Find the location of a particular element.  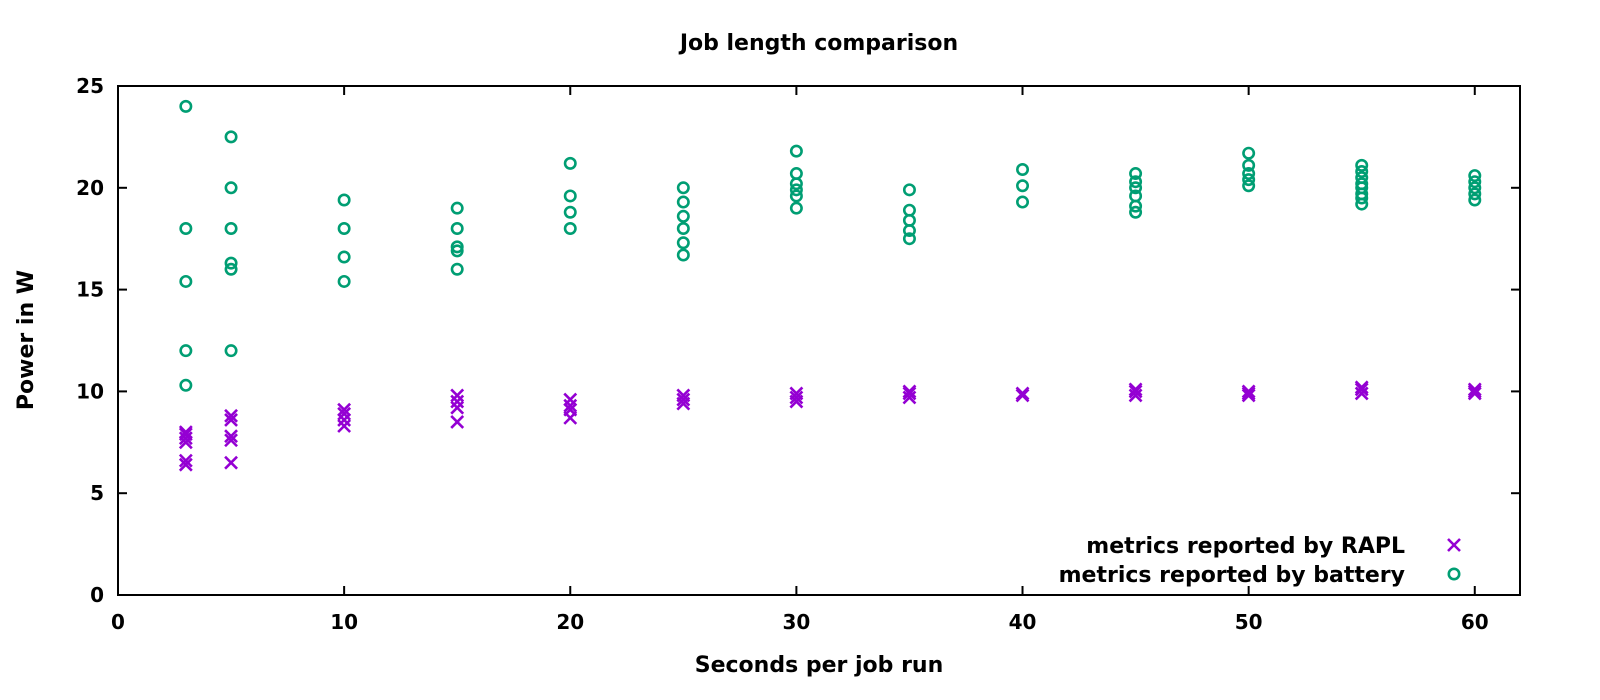

y-tick-label: 25 is located at coordinates (90, 86).